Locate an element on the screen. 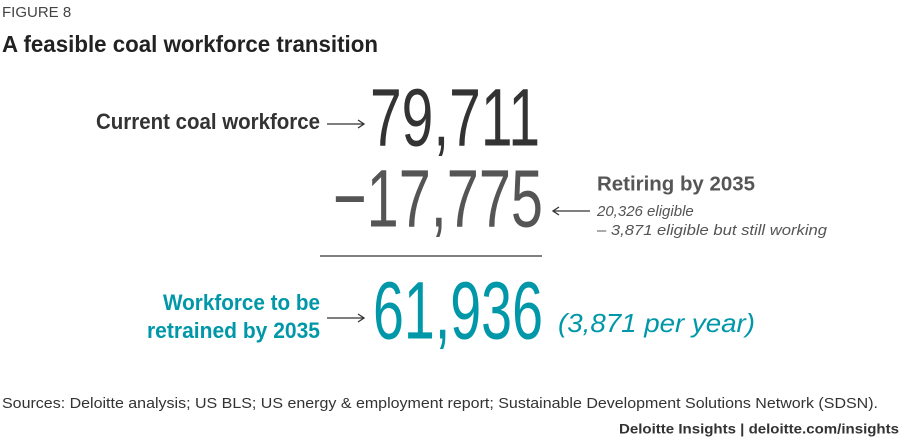  figure-label: FIGURE 8 is located at coordinates (36, 12).